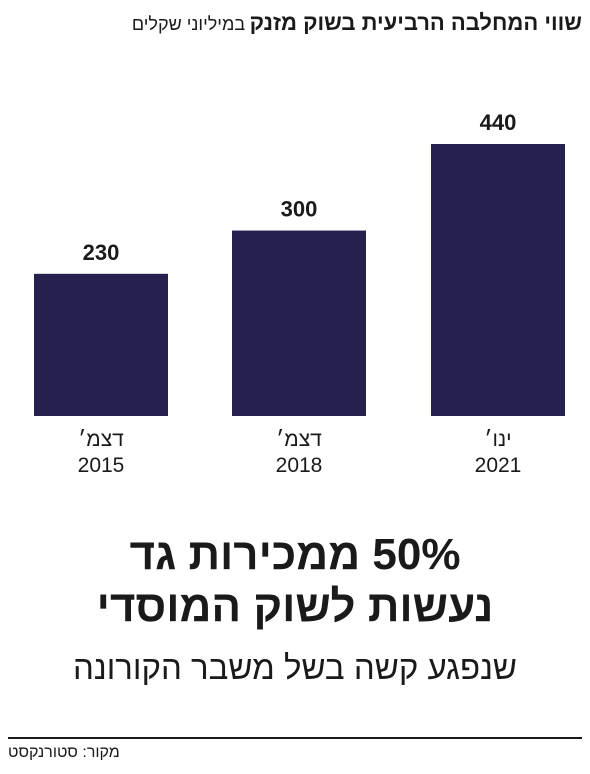 The width and height of the screenshot is (590, 774). What do you see at coordinates (498, 280) in the screenshot?
I see `bar-2021` at bounding box center [498, 280].